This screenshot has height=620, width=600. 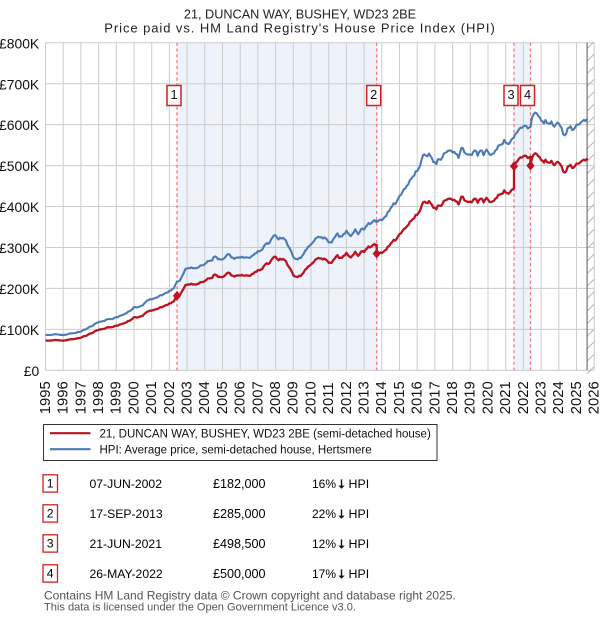 What do you see at coordinates (382, 397) in the screenshot?
I see `svg-text: 2014` at bounding box center [382, 397].